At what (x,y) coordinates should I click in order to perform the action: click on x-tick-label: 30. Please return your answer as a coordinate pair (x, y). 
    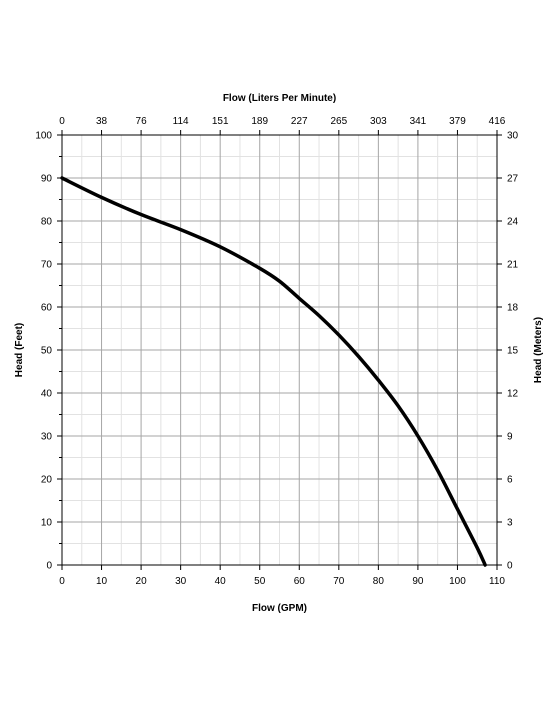
    Looking at the image, I should click on (181, 581).